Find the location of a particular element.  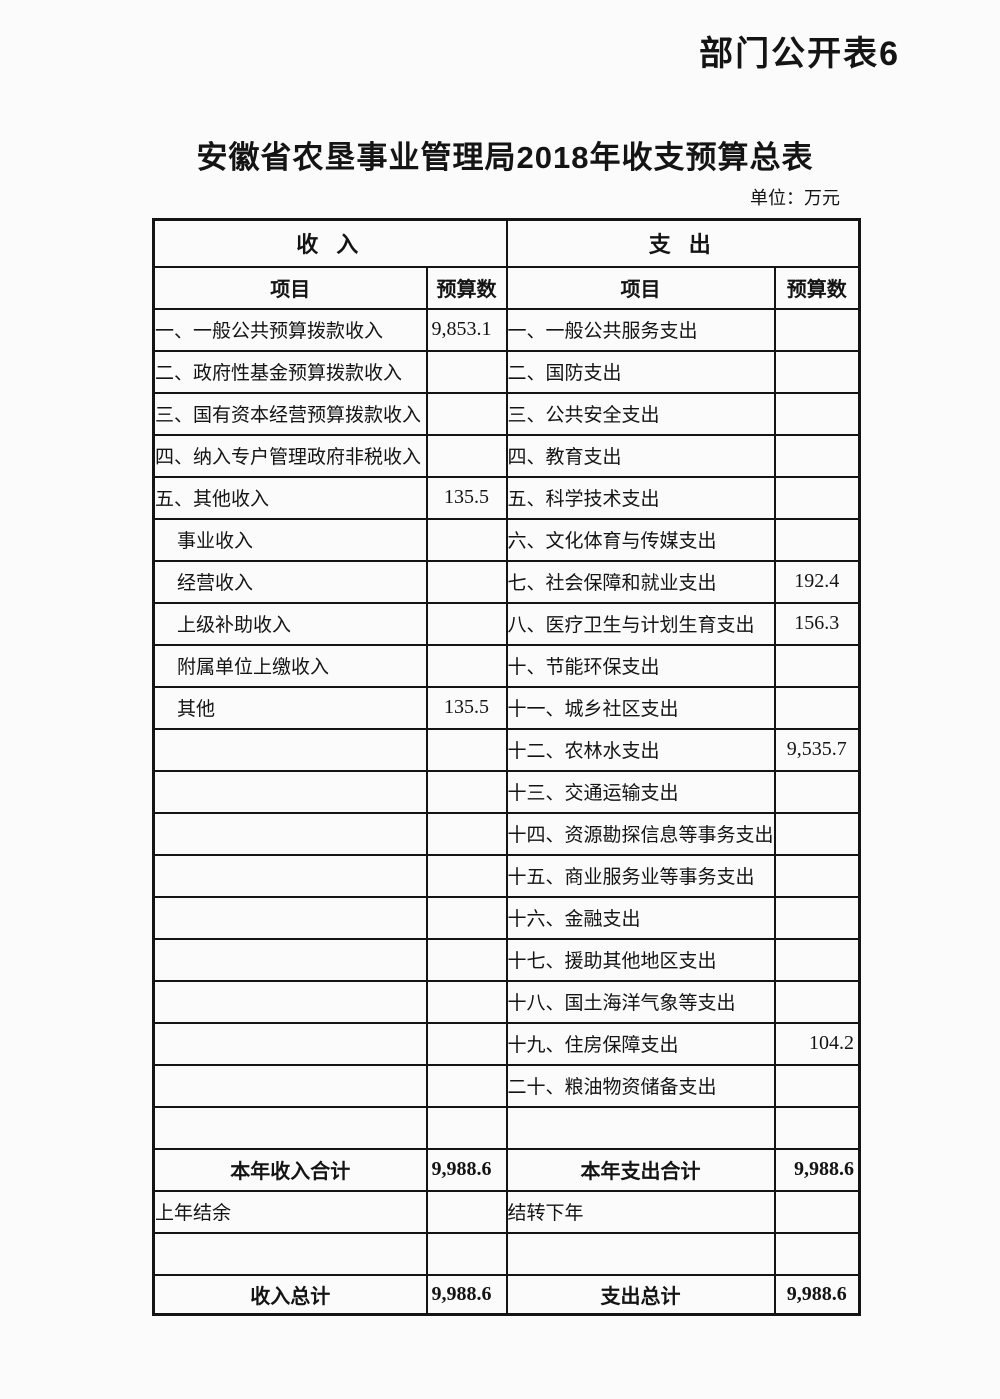

expense-item-cell: 十七、援助其他地区支出 is located at coordinates (640, 959).